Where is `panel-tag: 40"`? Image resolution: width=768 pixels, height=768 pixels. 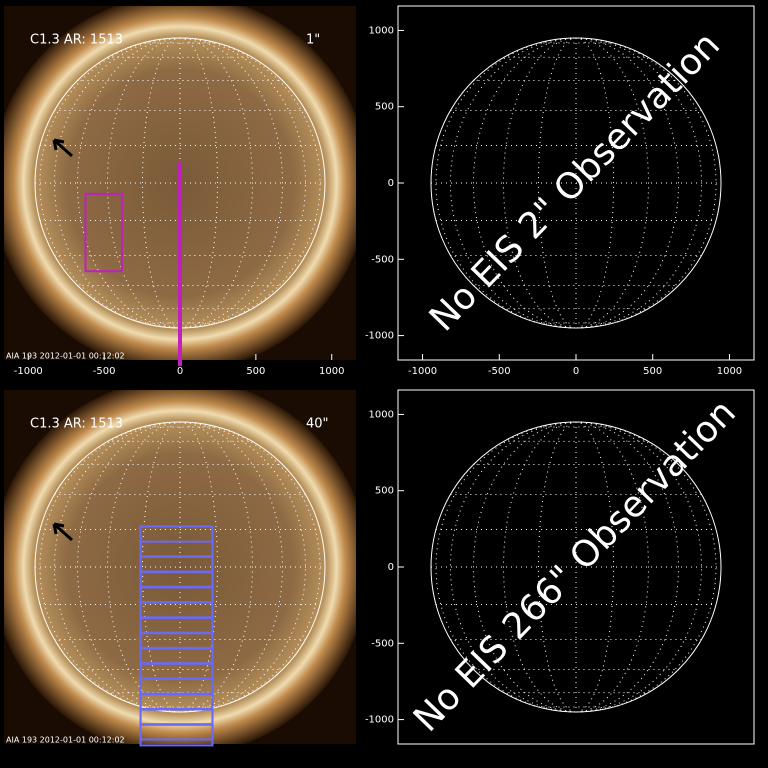
panel-tag: 40" is located at coordinates (317, 424).